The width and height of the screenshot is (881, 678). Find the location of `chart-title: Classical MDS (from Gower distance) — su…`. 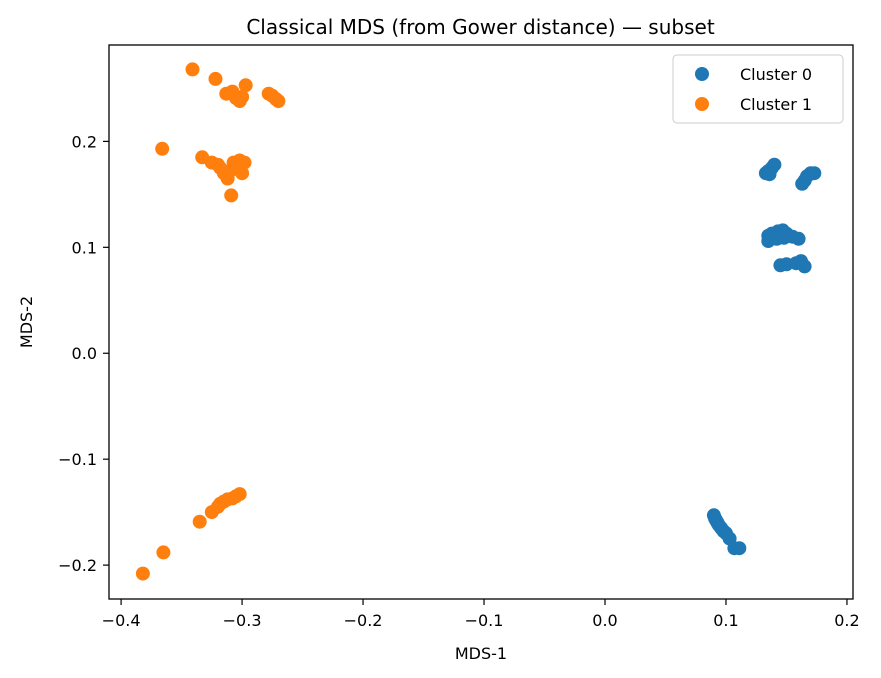

chart-title: Classical MDS (from Gower distance) — su… is located at coordinates (480, 27).